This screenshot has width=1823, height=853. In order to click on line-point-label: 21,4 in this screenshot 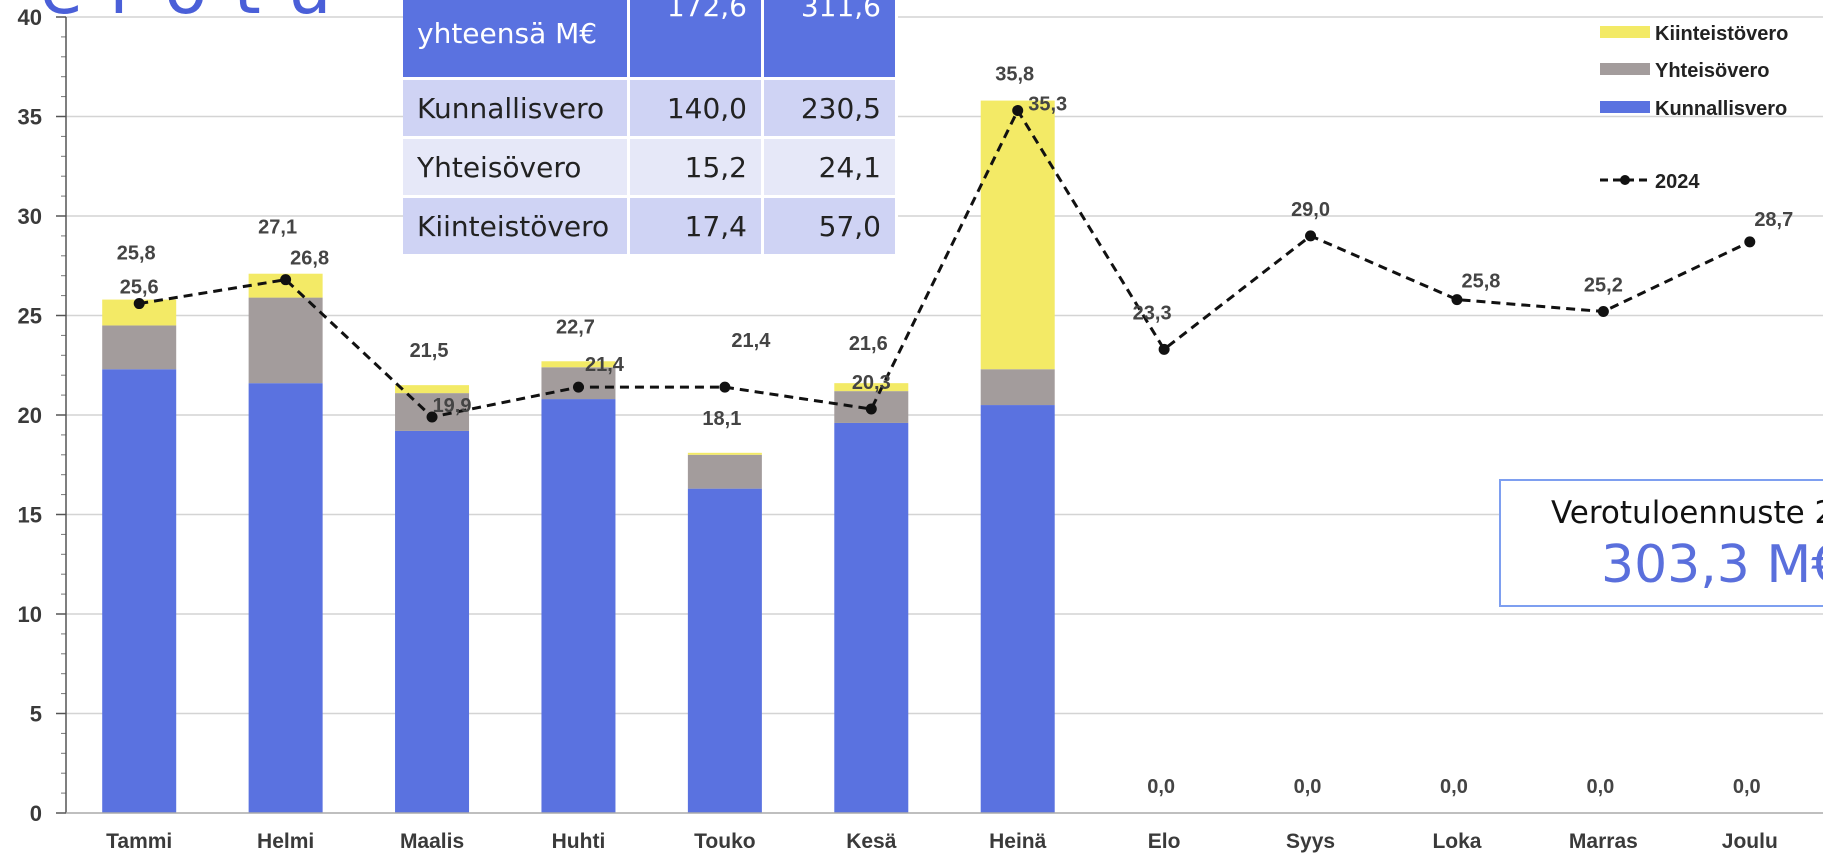, I will do `click(751, 341)`.